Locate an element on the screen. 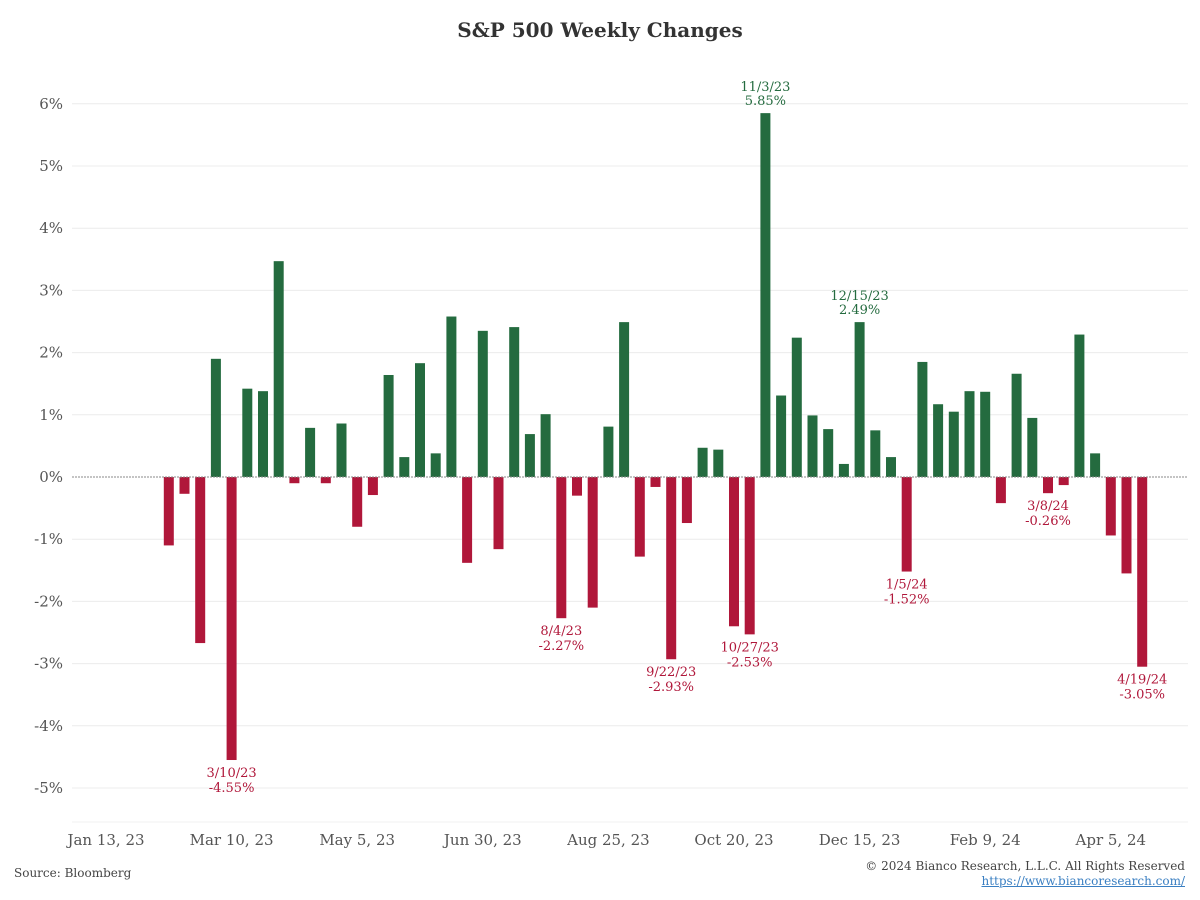 The height and width of the screenshot is (900, 1200). x-tick-label: Feb 9, 24 is located at coordinates (985, 840).